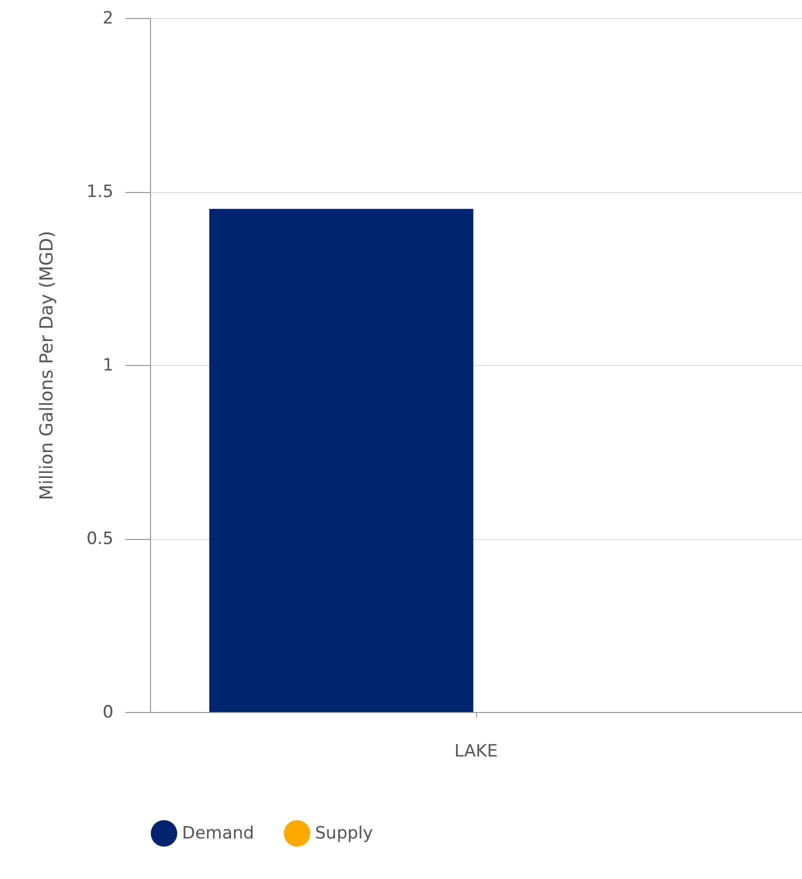 The height and width of the screenshot is (879, 802). What do you see at coordinates (100, 539) in the screenshot?
I see `y-tick-label: 0.5` at bounding box center [100, 539].